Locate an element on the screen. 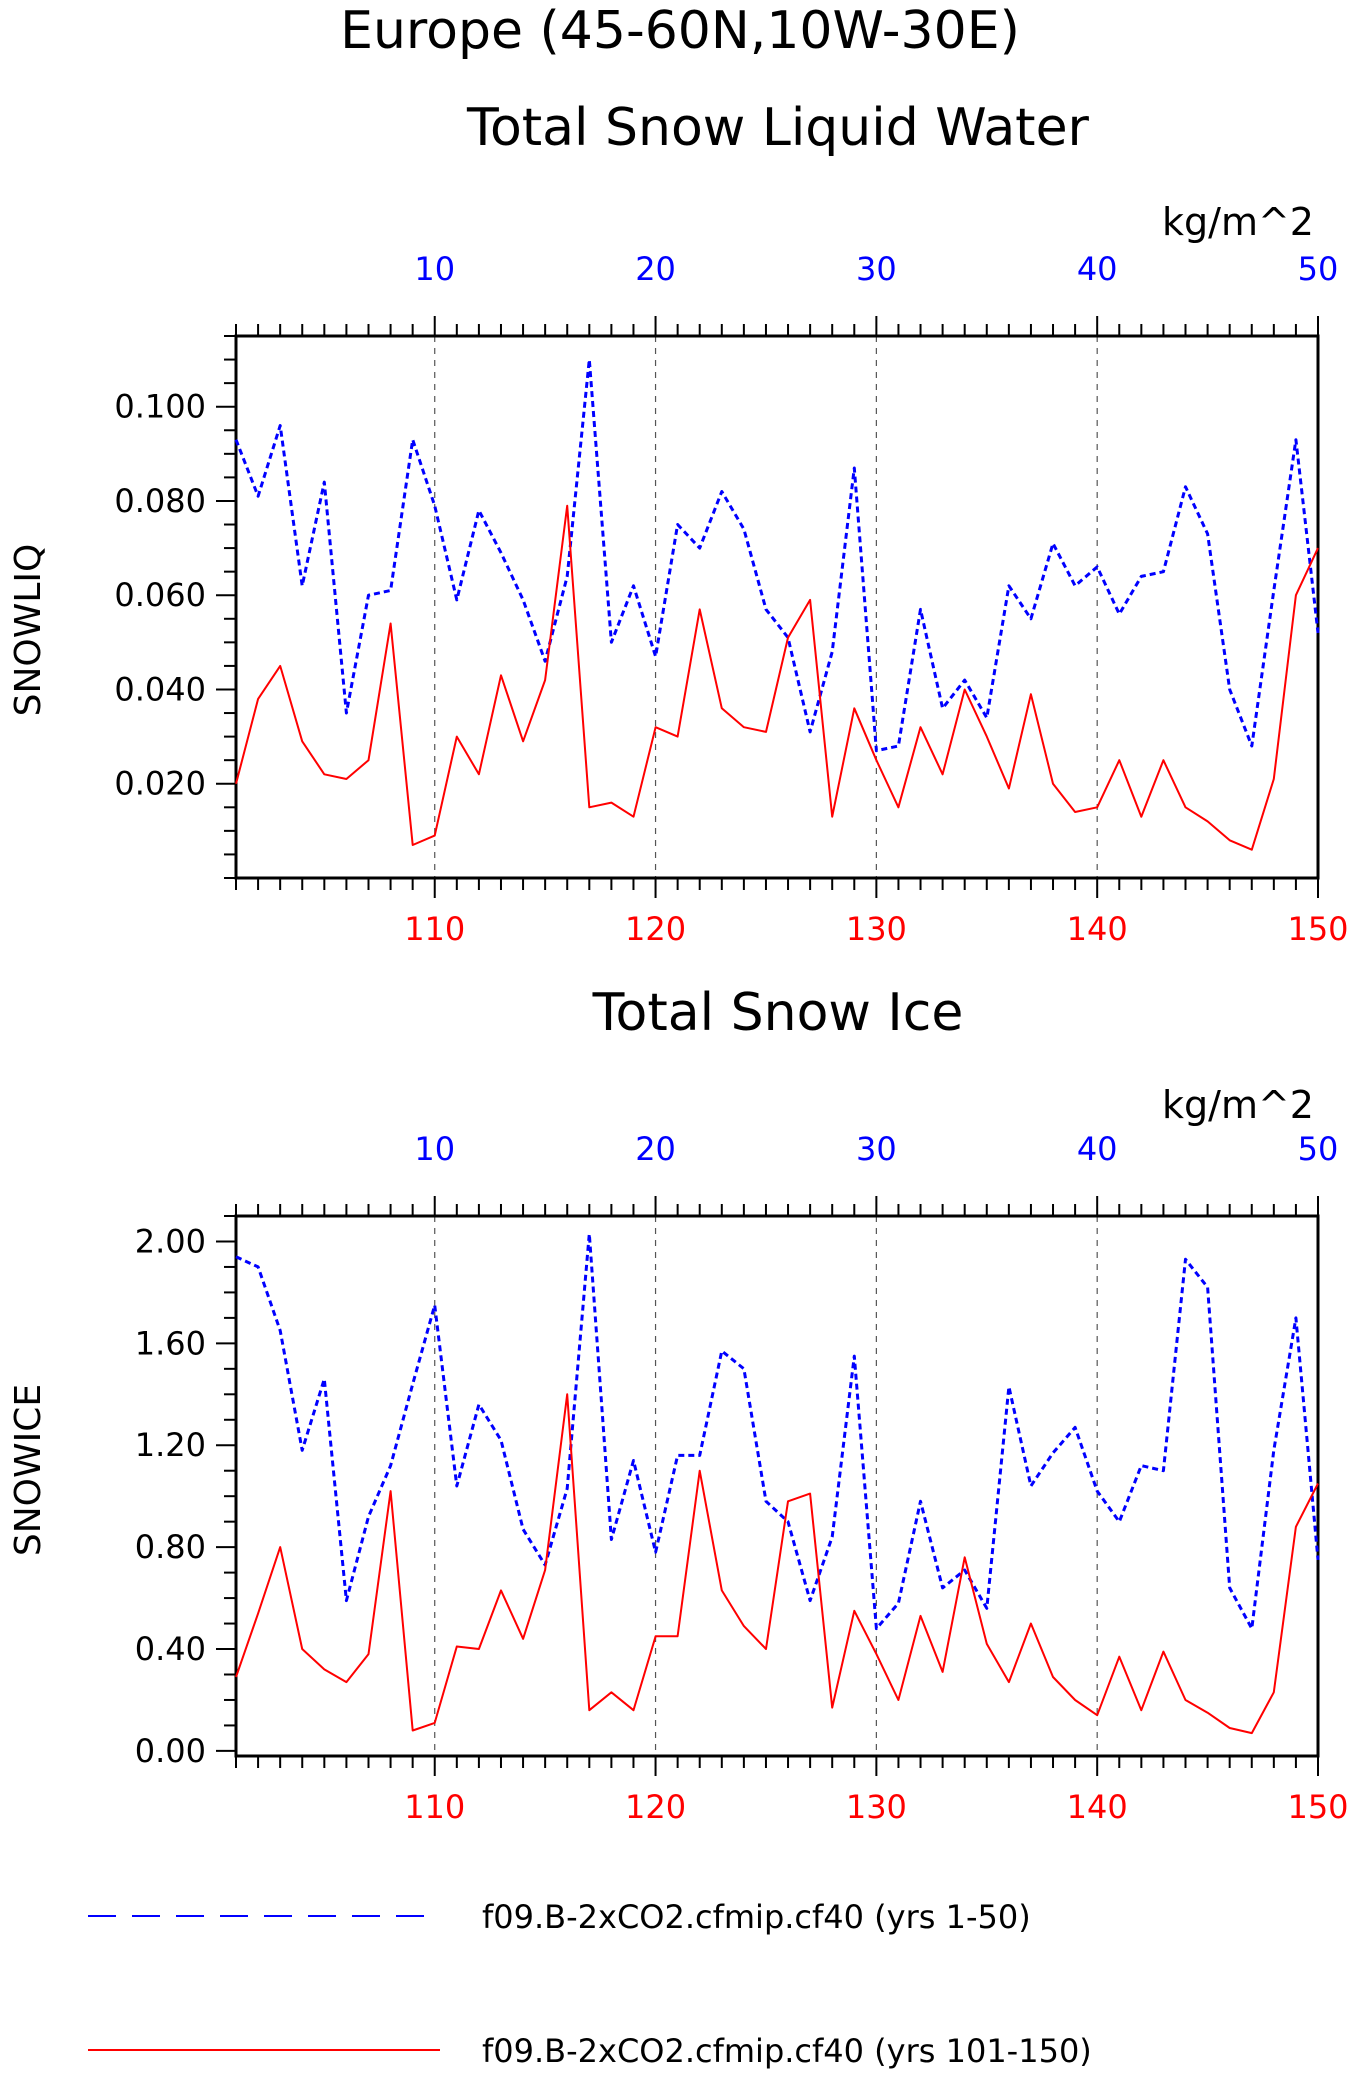 This screenshot has width=1358, height=2075. snowliq-series-yrs-101-150-line is located at coordinates (777, 677).